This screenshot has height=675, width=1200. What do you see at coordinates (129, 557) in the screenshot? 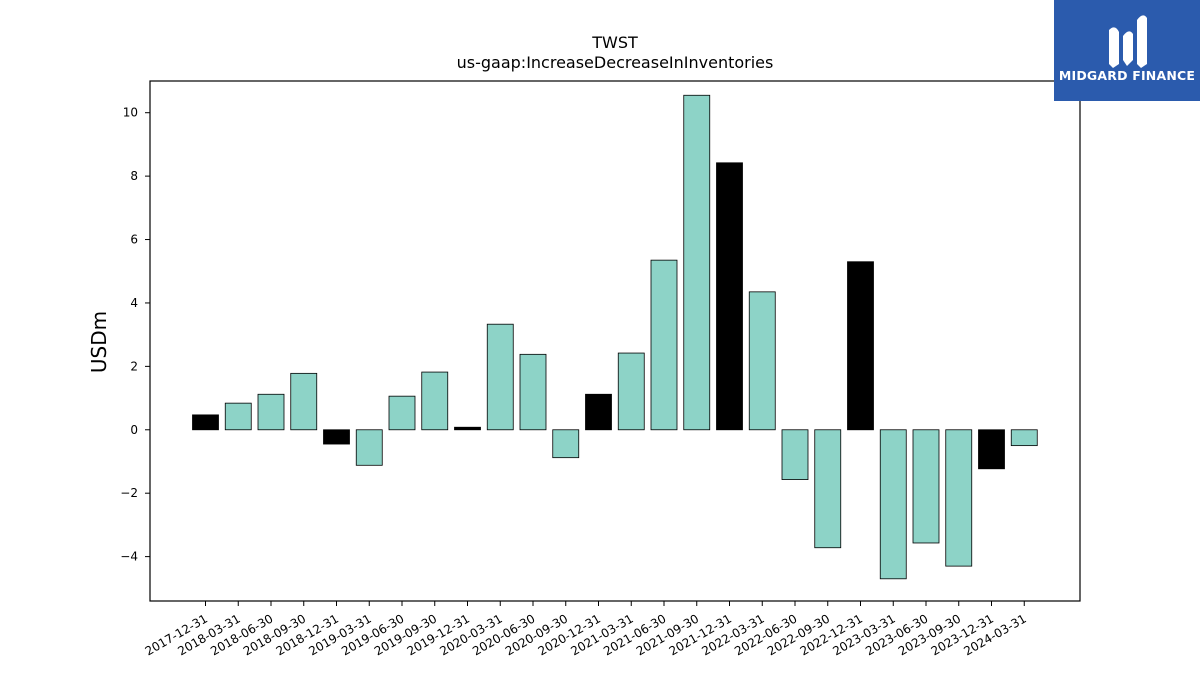
I see `y-tick-label: −4` at bounding box center [129, 557].